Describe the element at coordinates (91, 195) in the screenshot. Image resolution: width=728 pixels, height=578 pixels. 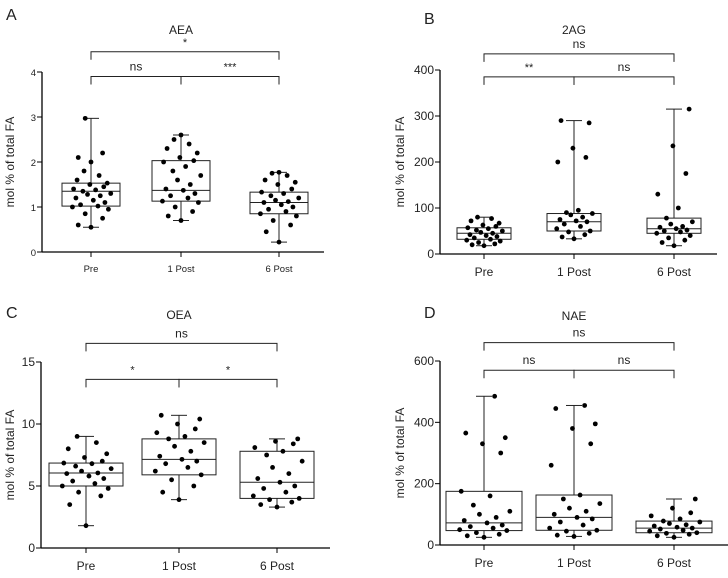
I see `box-group-0: Pre` at that location.